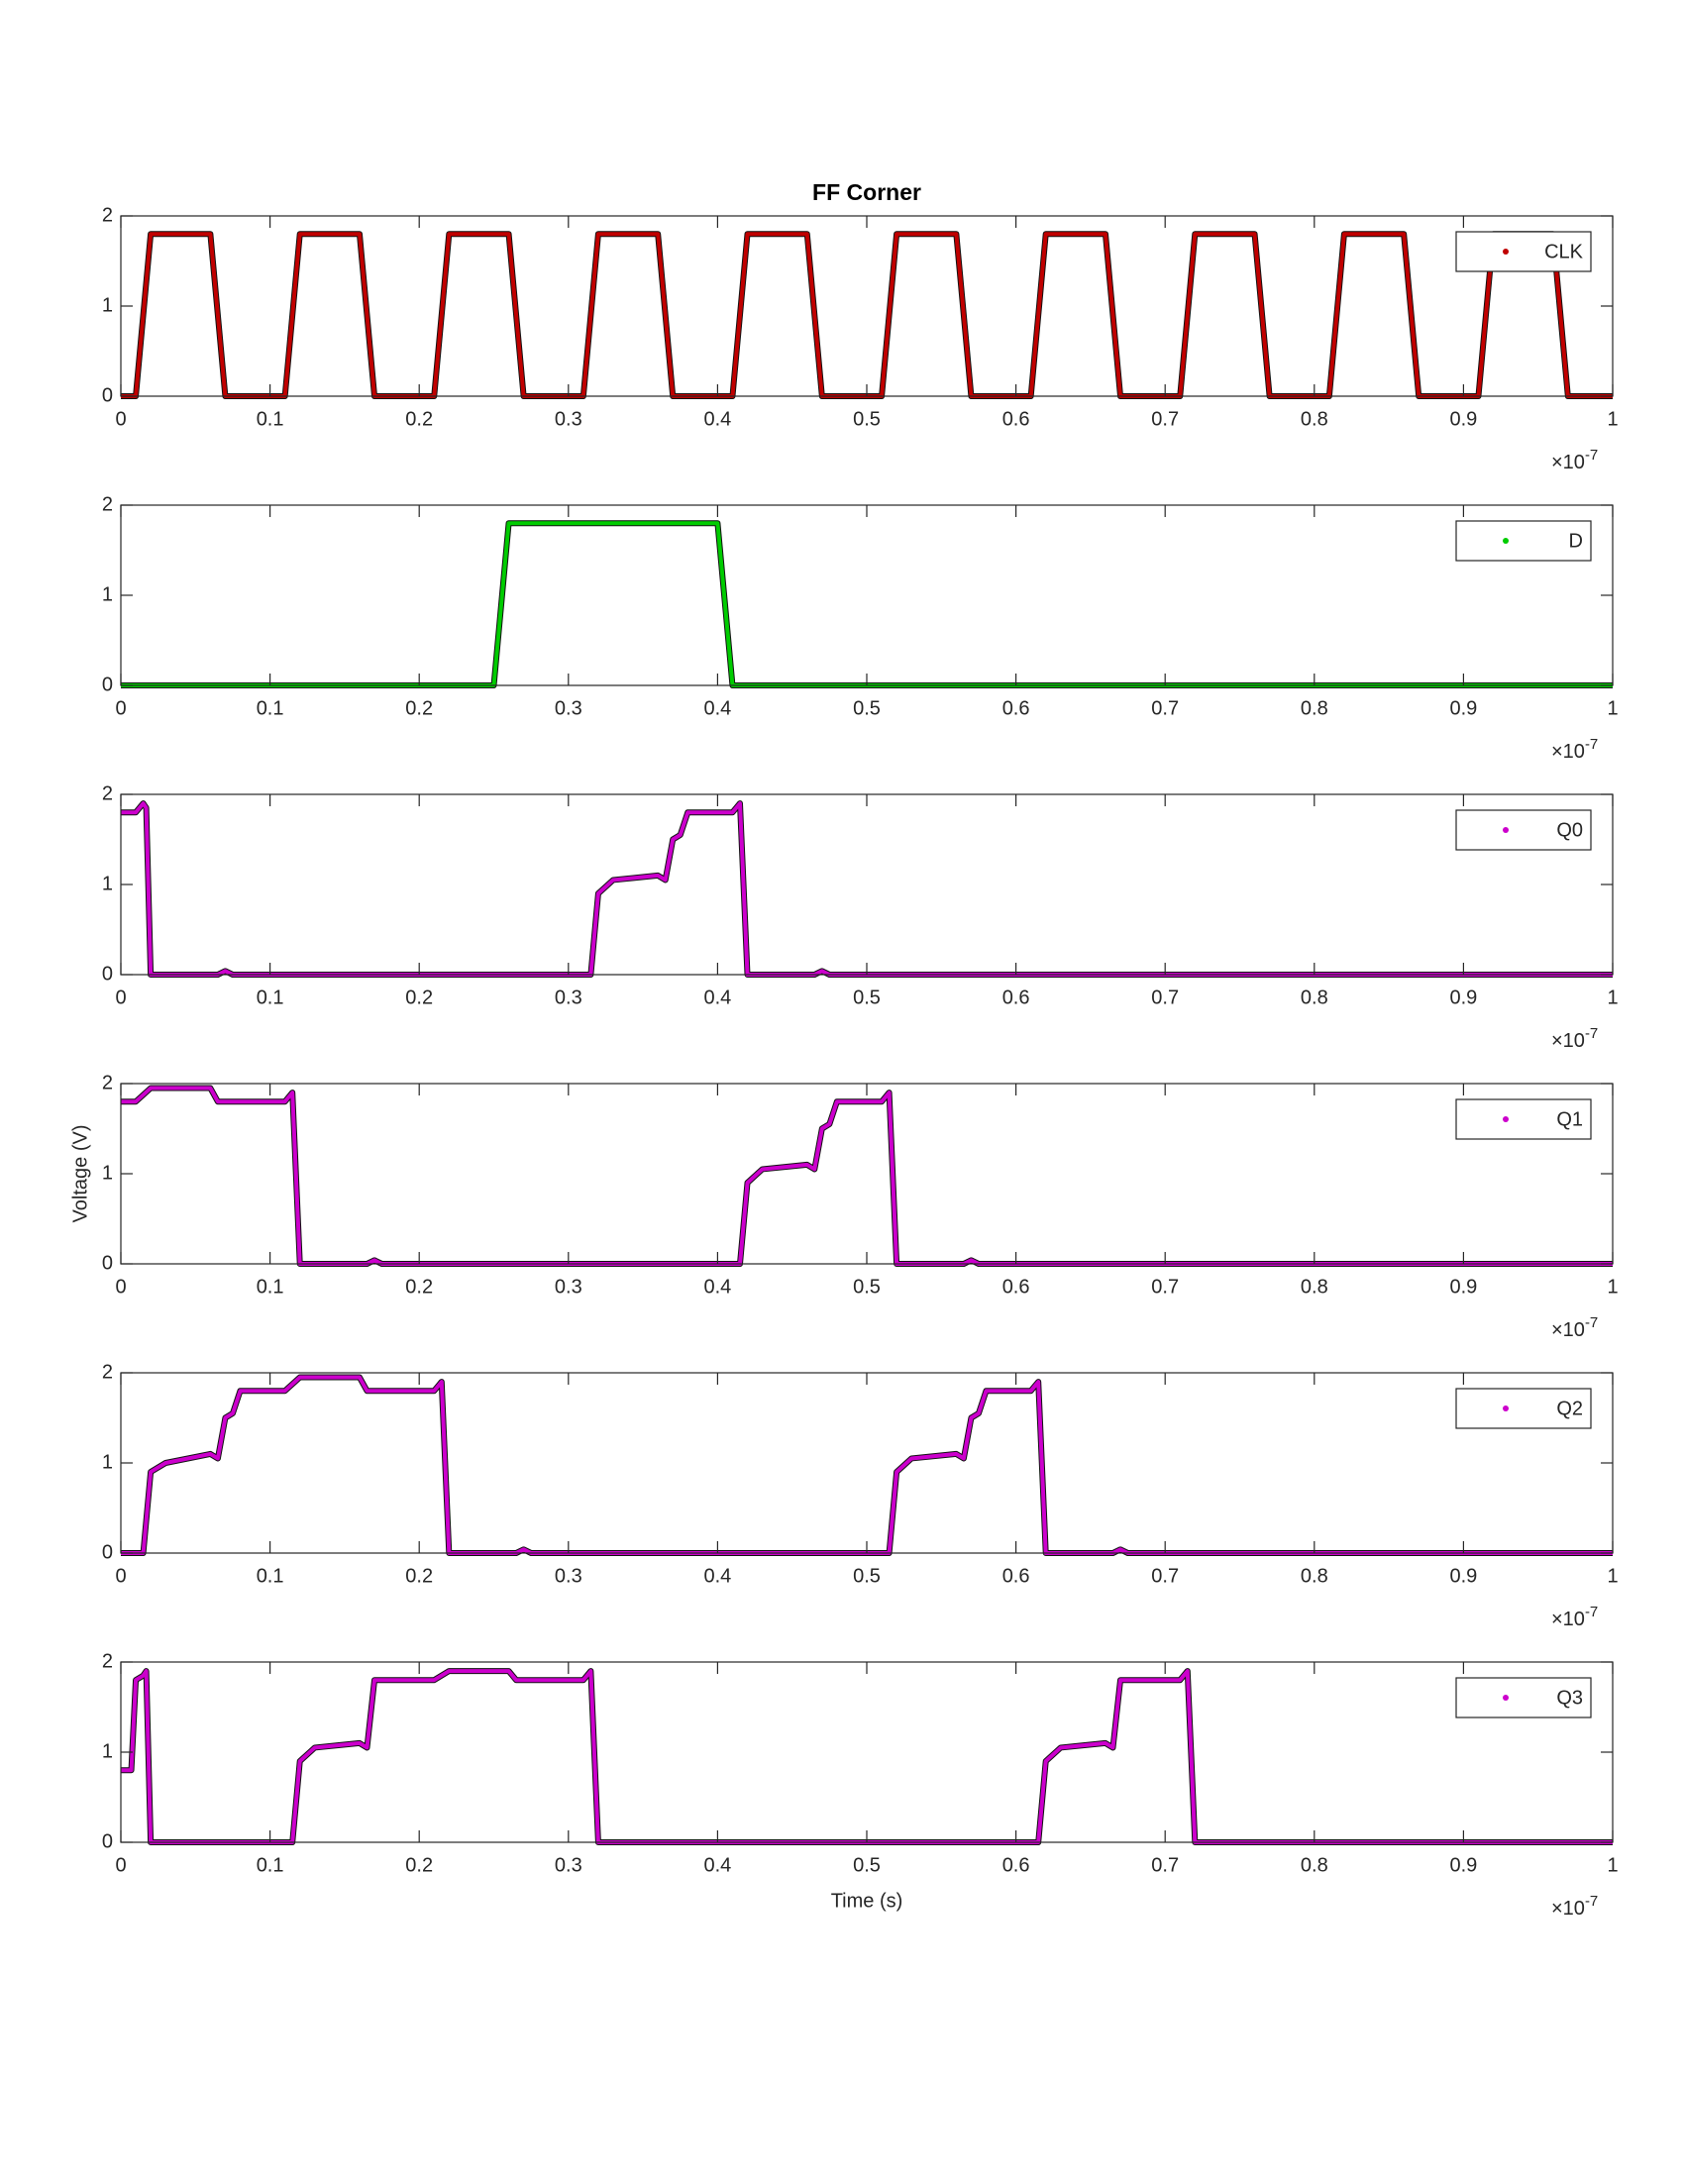  Describe the element at coordinates (80, 1174) in the screenshot. I see `y-axis-label: Voltage (V)` at that location.